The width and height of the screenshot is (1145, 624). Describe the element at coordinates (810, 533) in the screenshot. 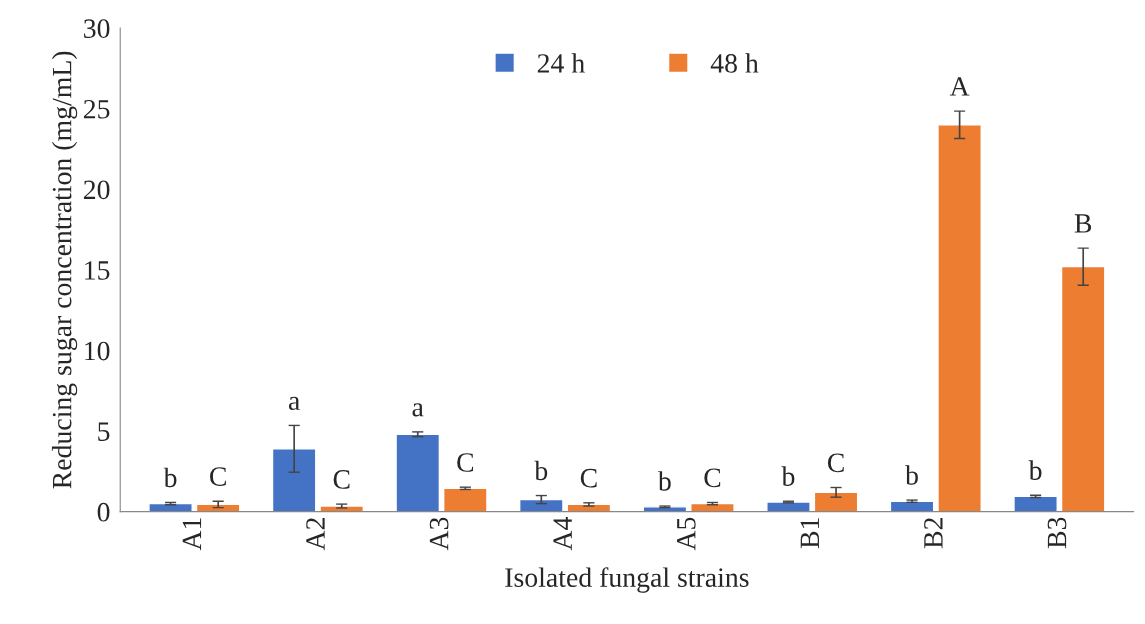

I see `x-tick-label: B1` at that location.